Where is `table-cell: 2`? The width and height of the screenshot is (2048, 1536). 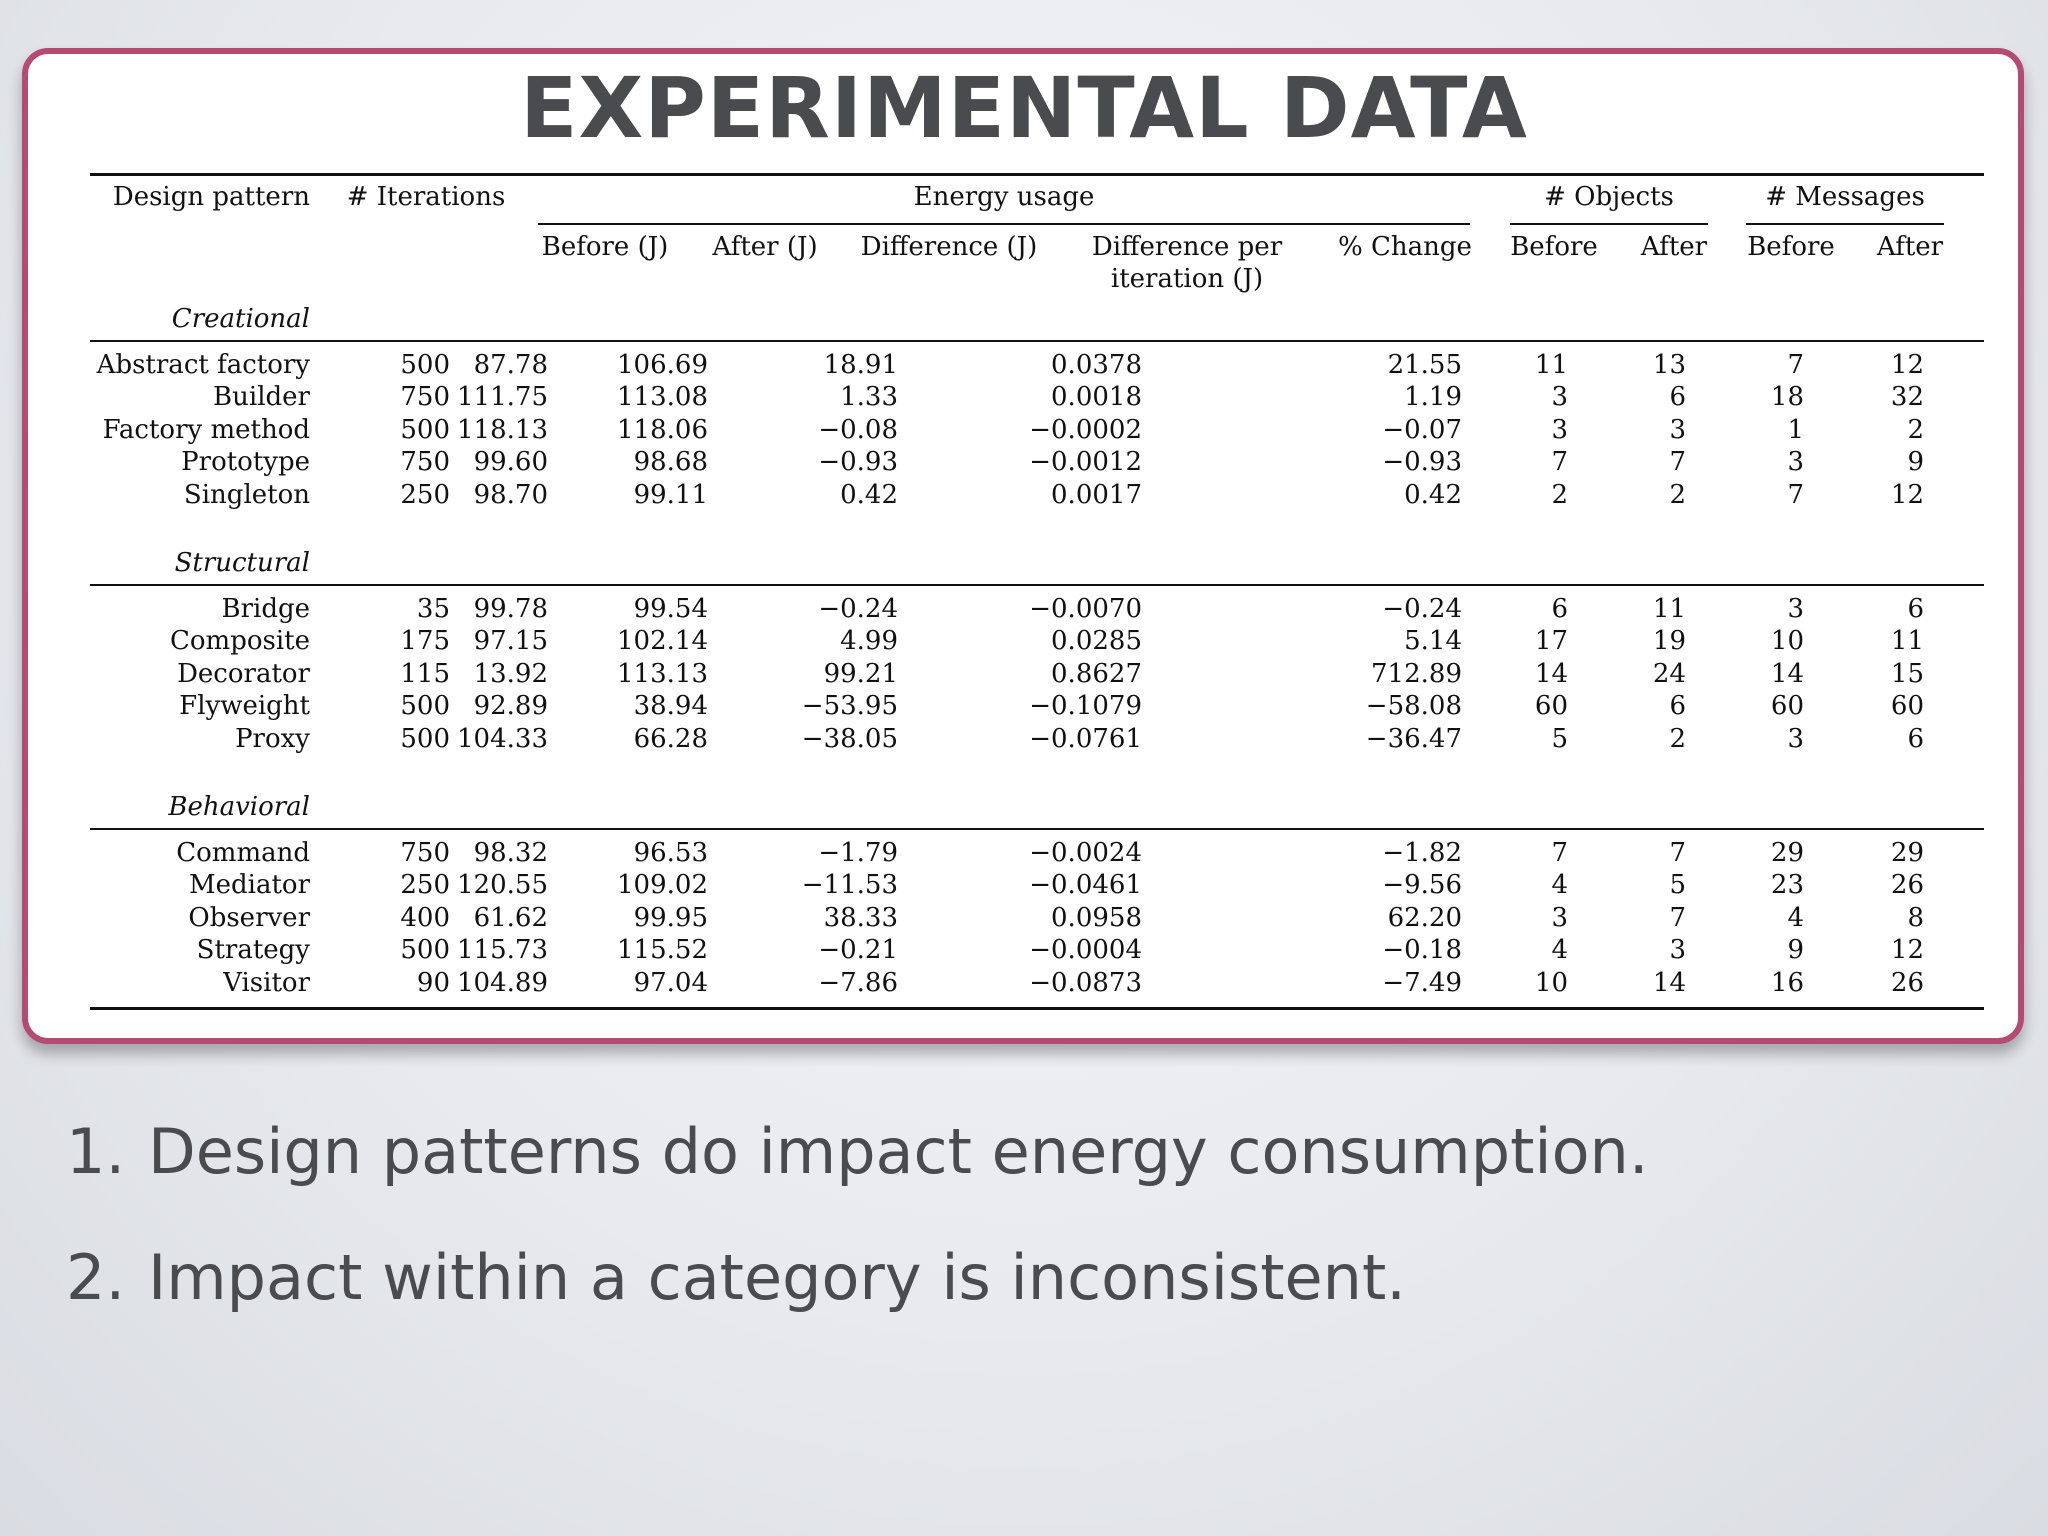 table-cell: 2 is located at coordinates (1915, 429).